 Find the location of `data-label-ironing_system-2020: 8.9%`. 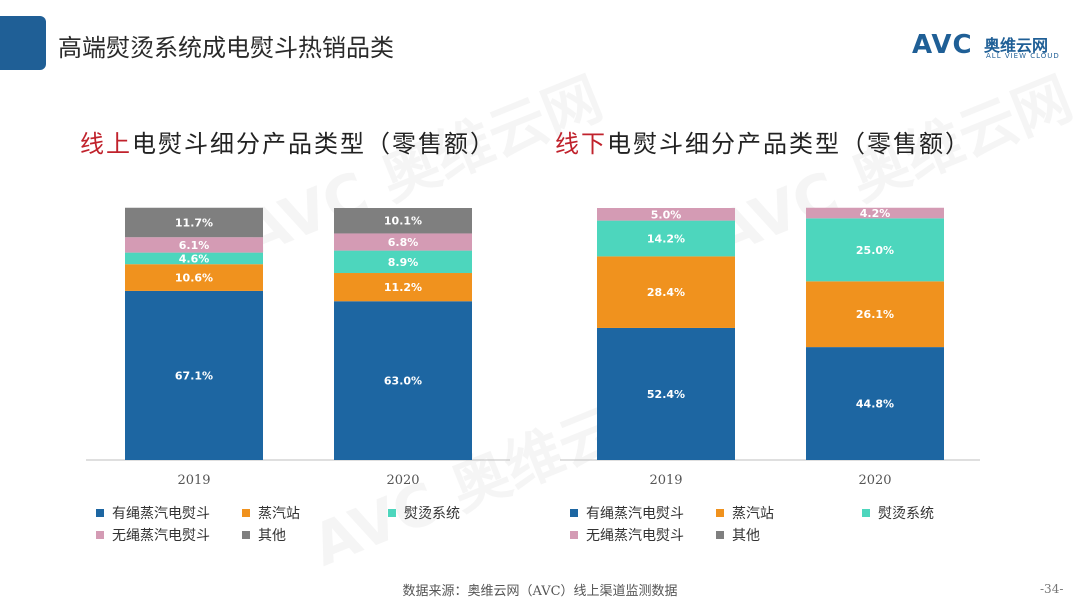

data-label-ironing_system-2020: 8.9% is located at coordinates (403, 262).